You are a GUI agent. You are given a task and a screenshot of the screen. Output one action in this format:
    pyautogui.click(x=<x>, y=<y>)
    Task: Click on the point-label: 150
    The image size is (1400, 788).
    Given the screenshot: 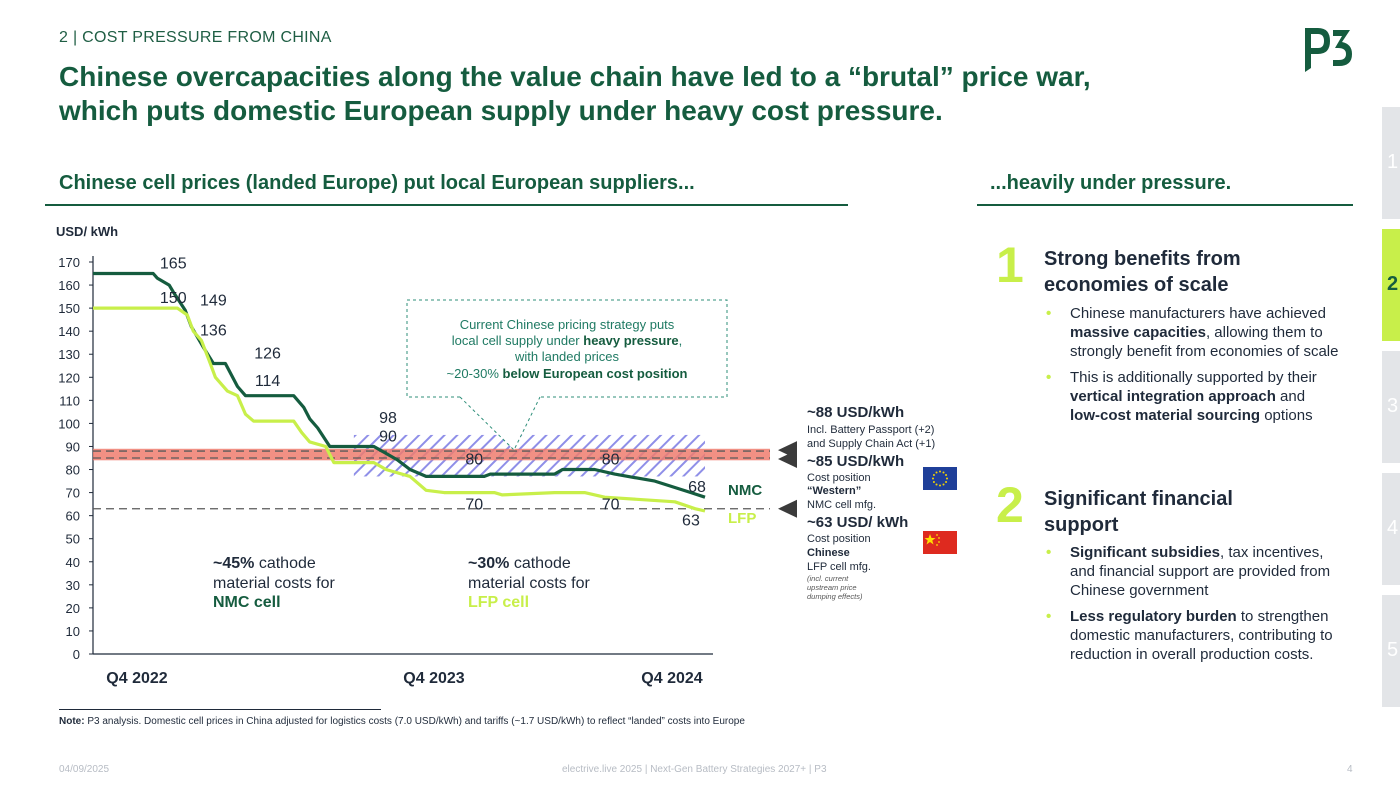 What is the action you would take?
    pyautogui.click(x=173, y=298)
    